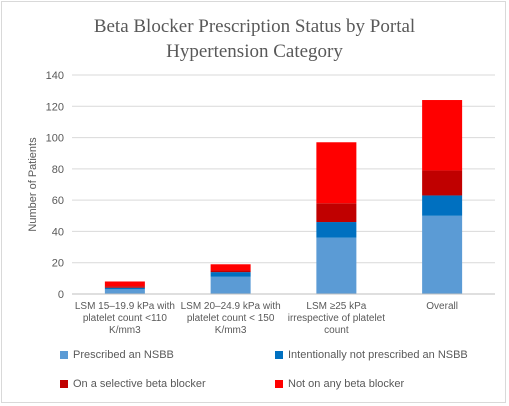 The width and height of the screenshot is (509, 406). Describe the element at coordinates (58, 264) in the screenshot. I see `y-tick-label: 20` at that location.